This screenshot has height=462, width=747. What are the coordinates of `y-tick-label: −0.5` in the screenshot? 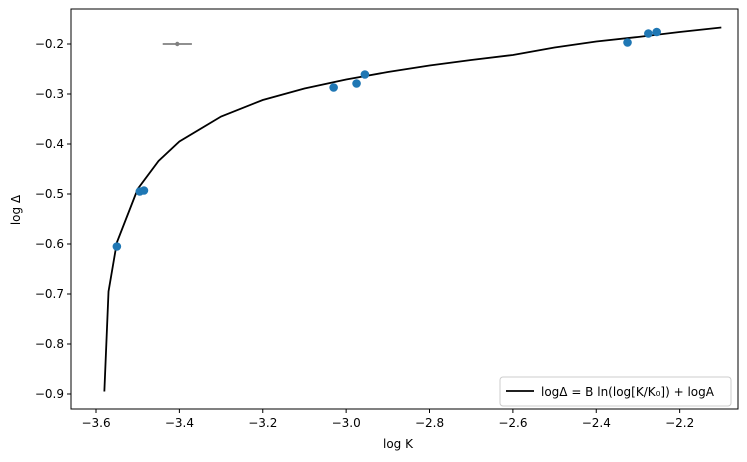 It's located at (49, 194).